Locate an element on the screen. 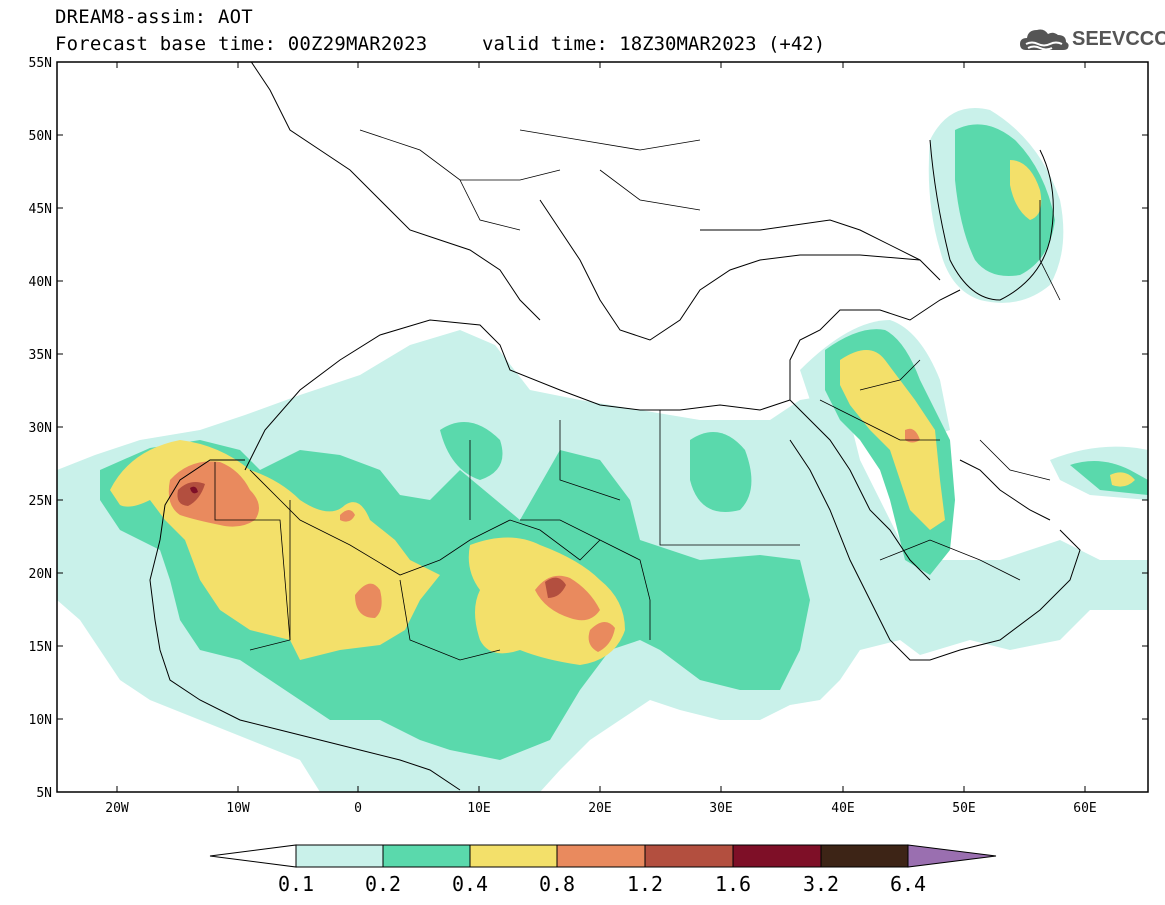 This screenshot has width=1165, height=905. forecast-base-time: Forecast base time: 00Z29MAR2023 is located at coordinates (241, 44).